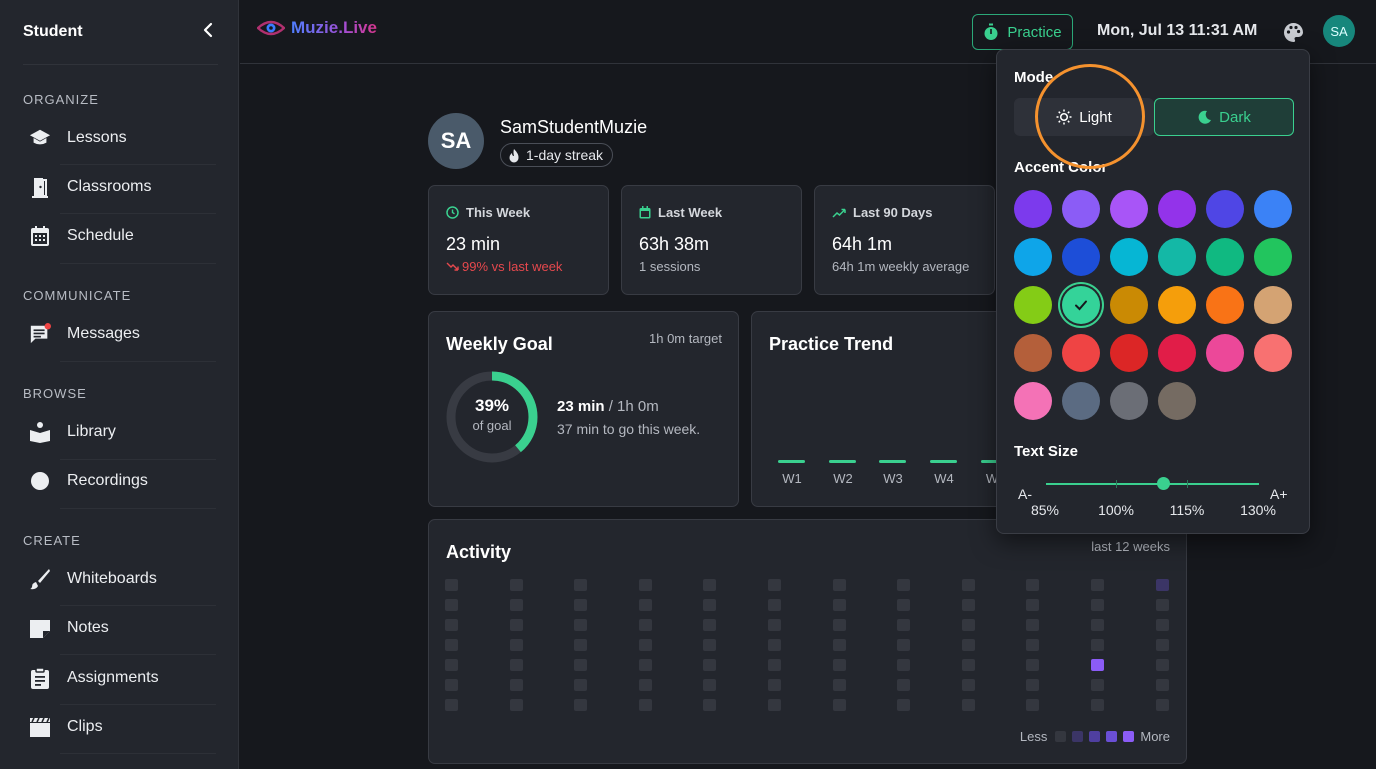 The height and width of the screenshot is (769, 1376). What do you see at coordinates (334, 27) in the screenshot?
I see `logo-text: Muzie.Live` at bounding box center [334, 27].